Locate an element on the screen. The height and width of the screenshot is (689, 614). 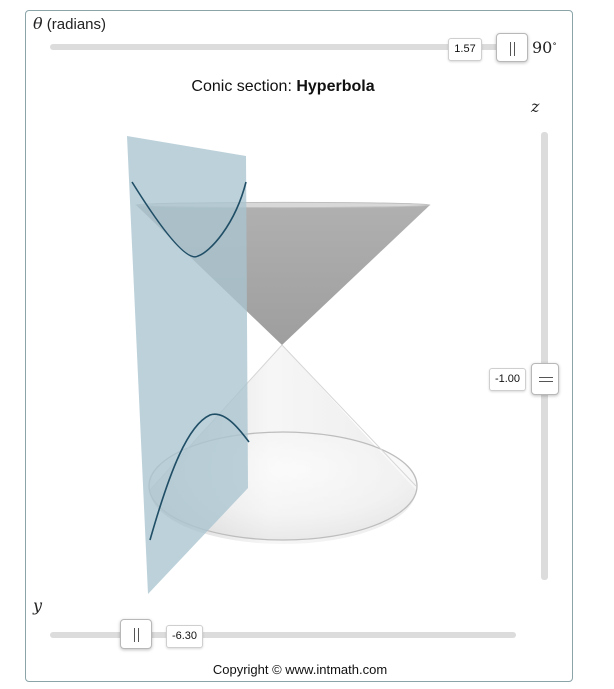
conic-type: Hyperbola is located at coordinates (335, 86).